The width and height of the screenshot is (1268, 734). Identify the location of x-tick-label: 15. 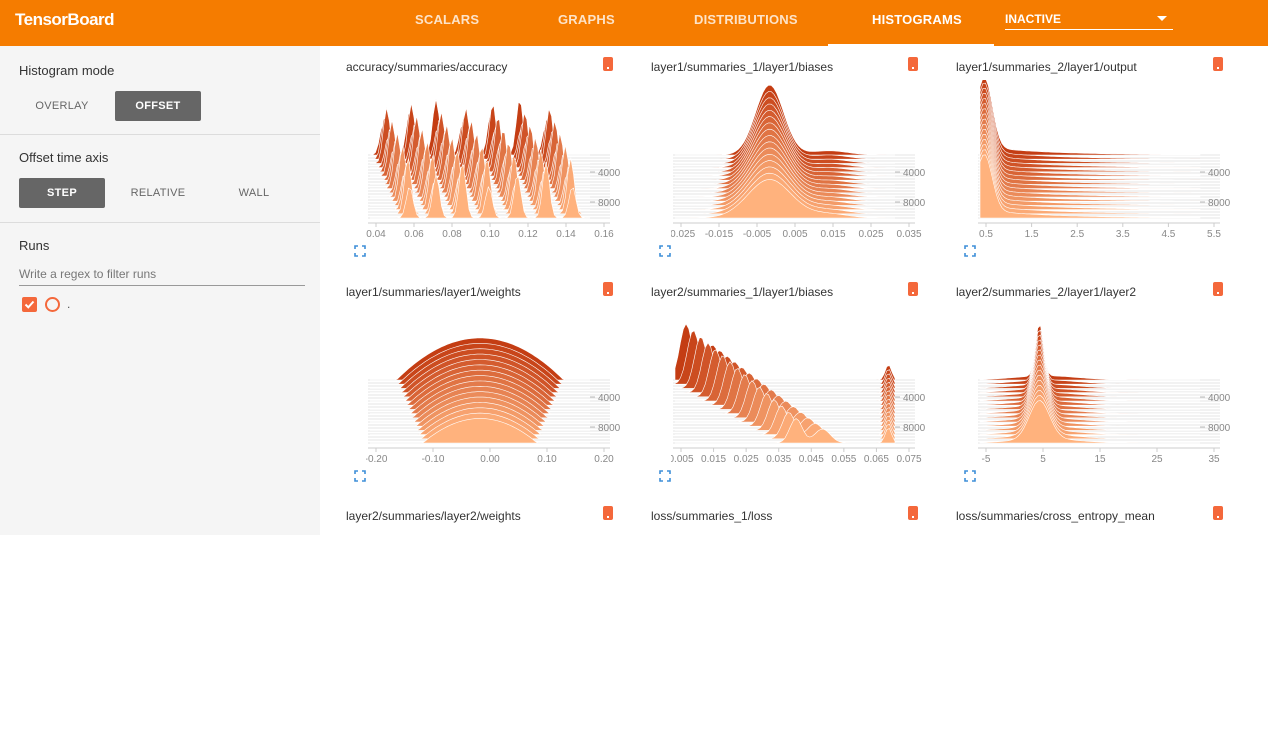
(1100, 458).